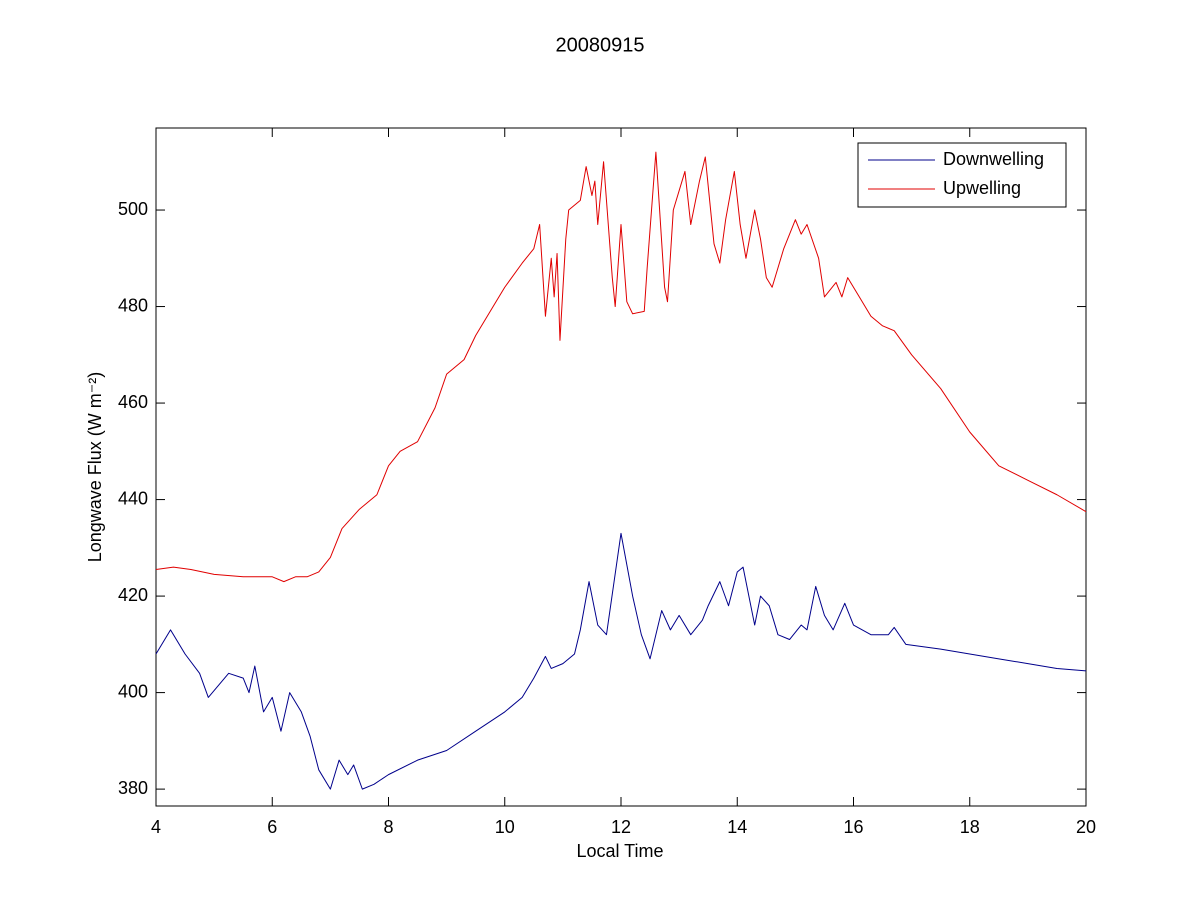  I want to click on y-tick-label: 440, so click(133, 498).